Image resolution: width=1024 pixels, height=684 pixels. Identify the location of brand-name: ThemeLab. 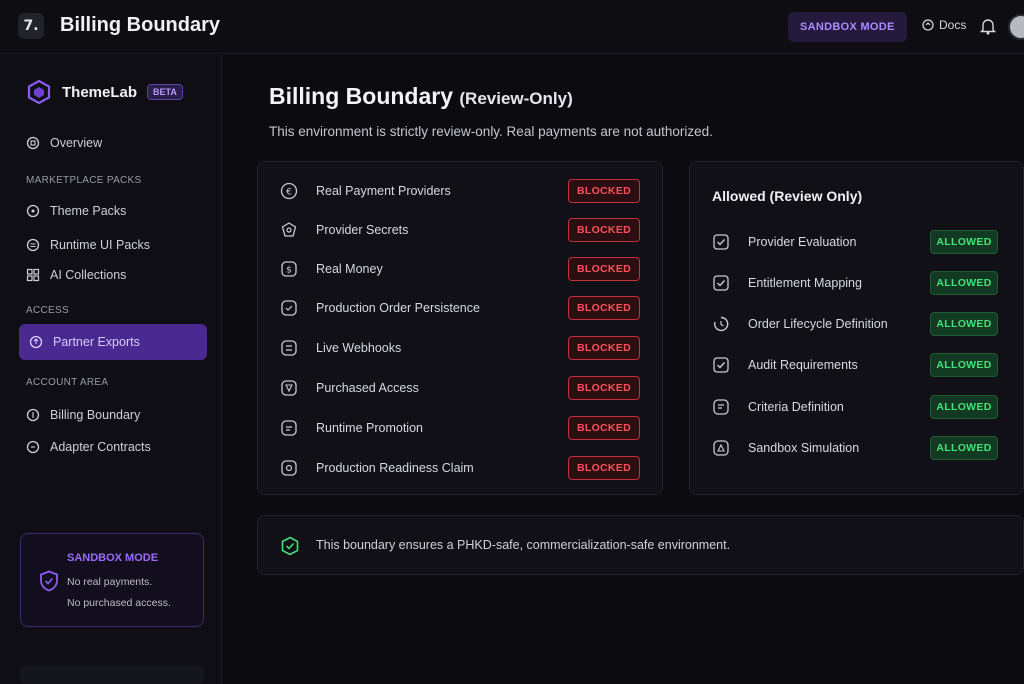
(100, 92).